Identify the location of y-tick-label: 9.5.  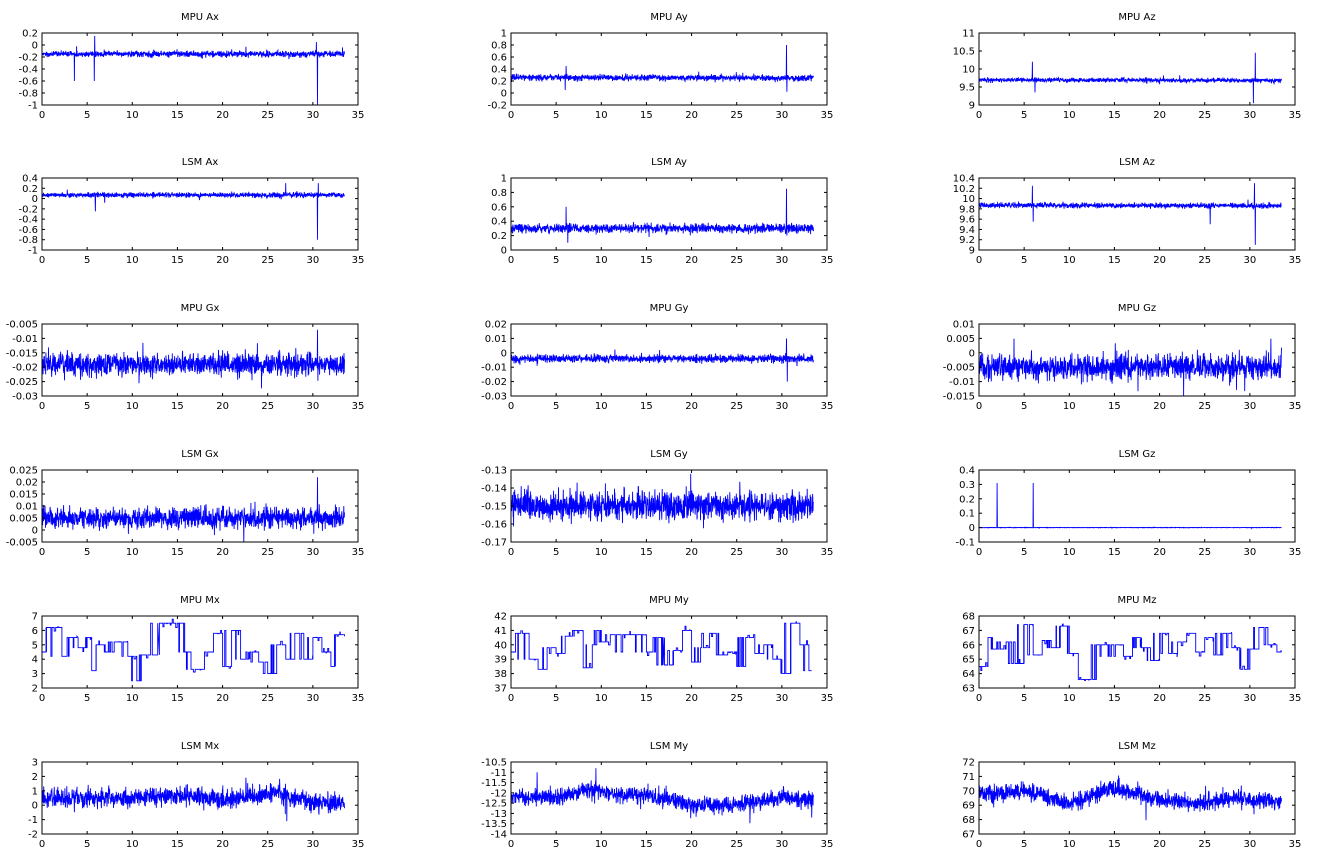
(967, 88).